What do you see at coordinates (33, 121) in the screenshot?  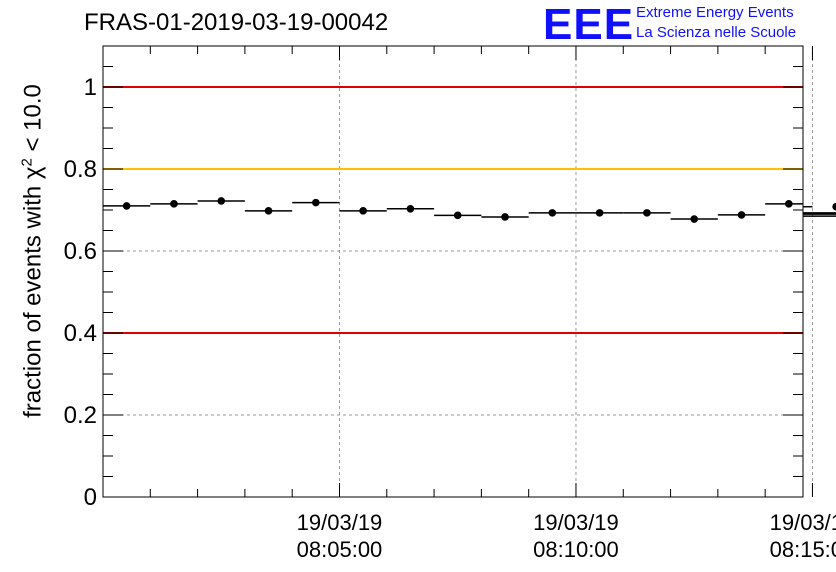 I see `y-axis-label-suffix: < 10.0` at bounding box center [33, 121].